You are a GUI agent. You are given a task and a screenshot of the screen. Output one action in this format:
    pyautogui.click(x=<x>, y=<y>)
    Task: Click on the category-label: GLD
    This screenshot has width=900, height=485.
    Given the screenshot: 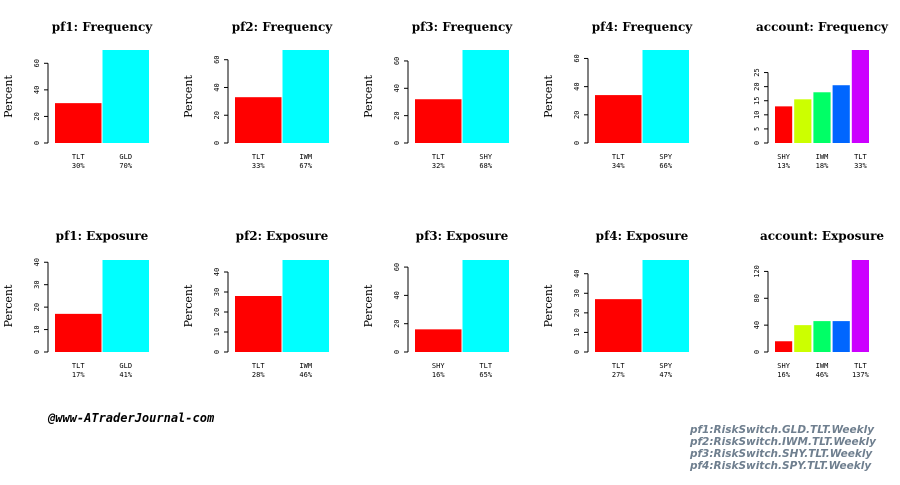 What is the action you would take?
    pyautogui.click(x=125, y=157)
    